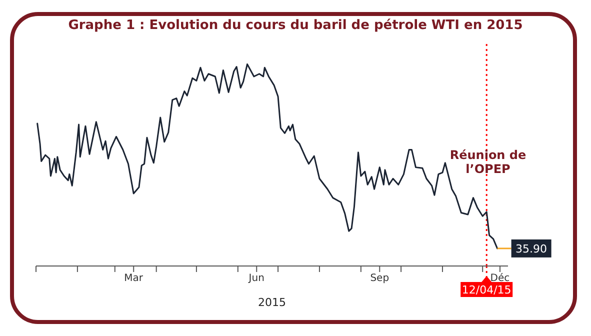  I want to click on annotation: Réunion de l’OPEP, so click(488, 162).